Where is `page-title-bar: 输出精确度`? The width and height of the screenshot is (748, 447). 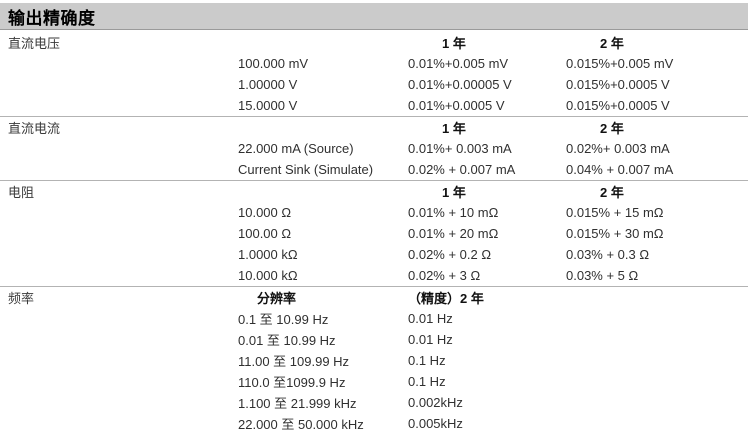 page-title-bar: 输出精确度 is located at coordinates (374, 16).